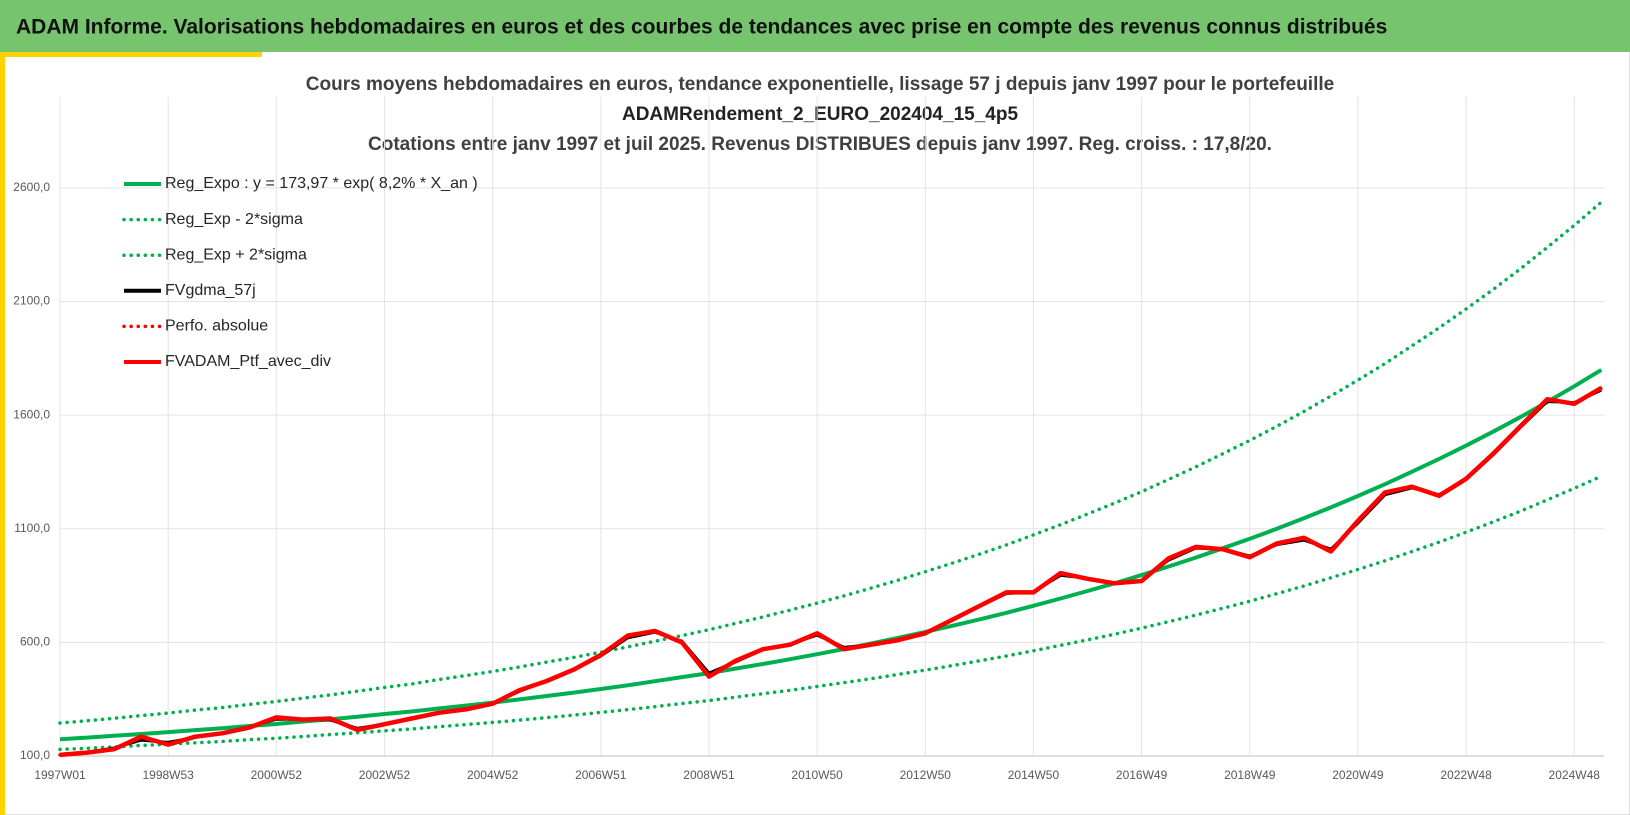 Image resolution: width=1630 pixels, height=815 pixels. Describe the element at coordinates (709, 775) in the screenshot. I see `x-tick-label: 2008W51` at that location.